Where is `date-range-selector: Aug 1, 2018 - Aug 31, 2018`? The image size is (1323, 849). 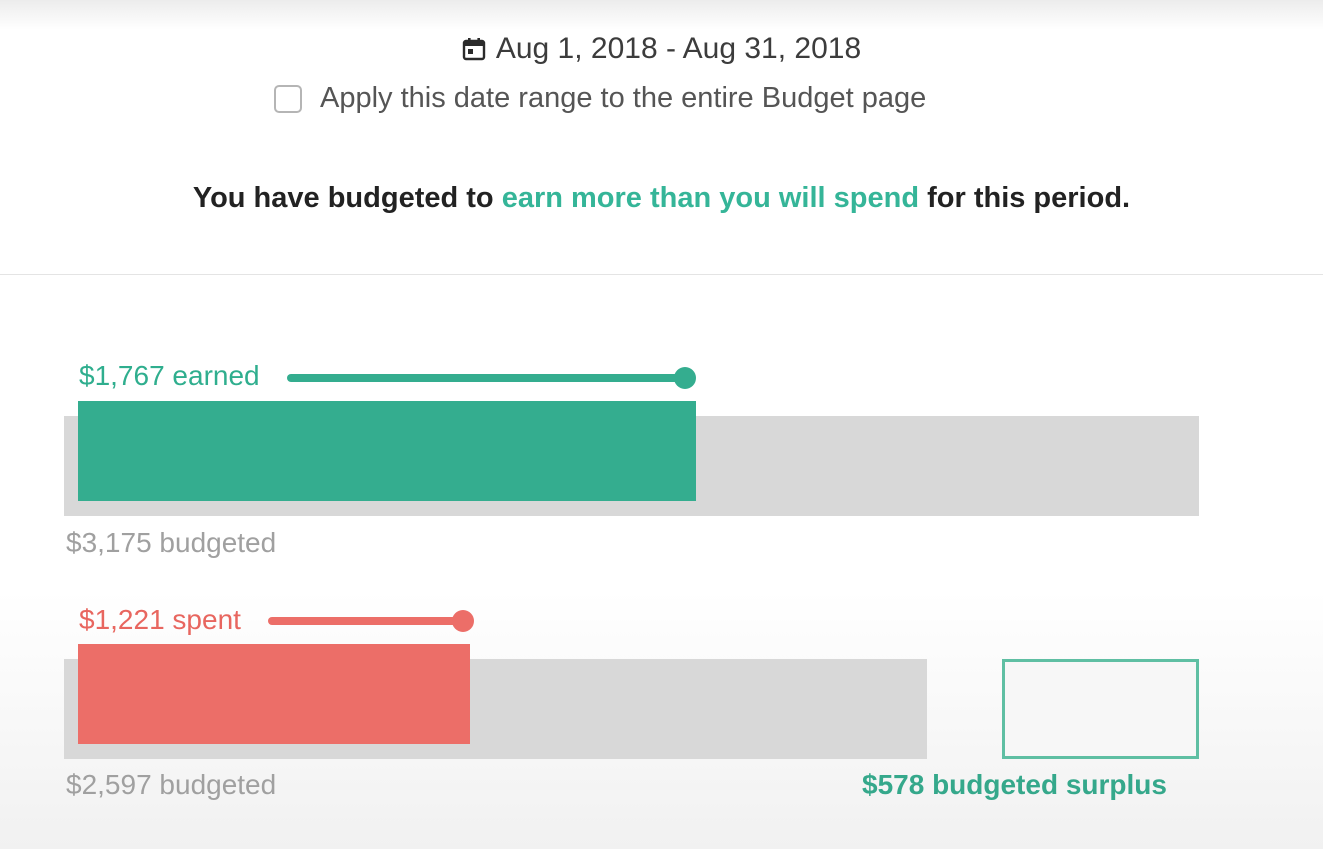
date-range-selector: Aug 1, 2018 - Aug 31, 2018 is located at coordinates (661, 49).